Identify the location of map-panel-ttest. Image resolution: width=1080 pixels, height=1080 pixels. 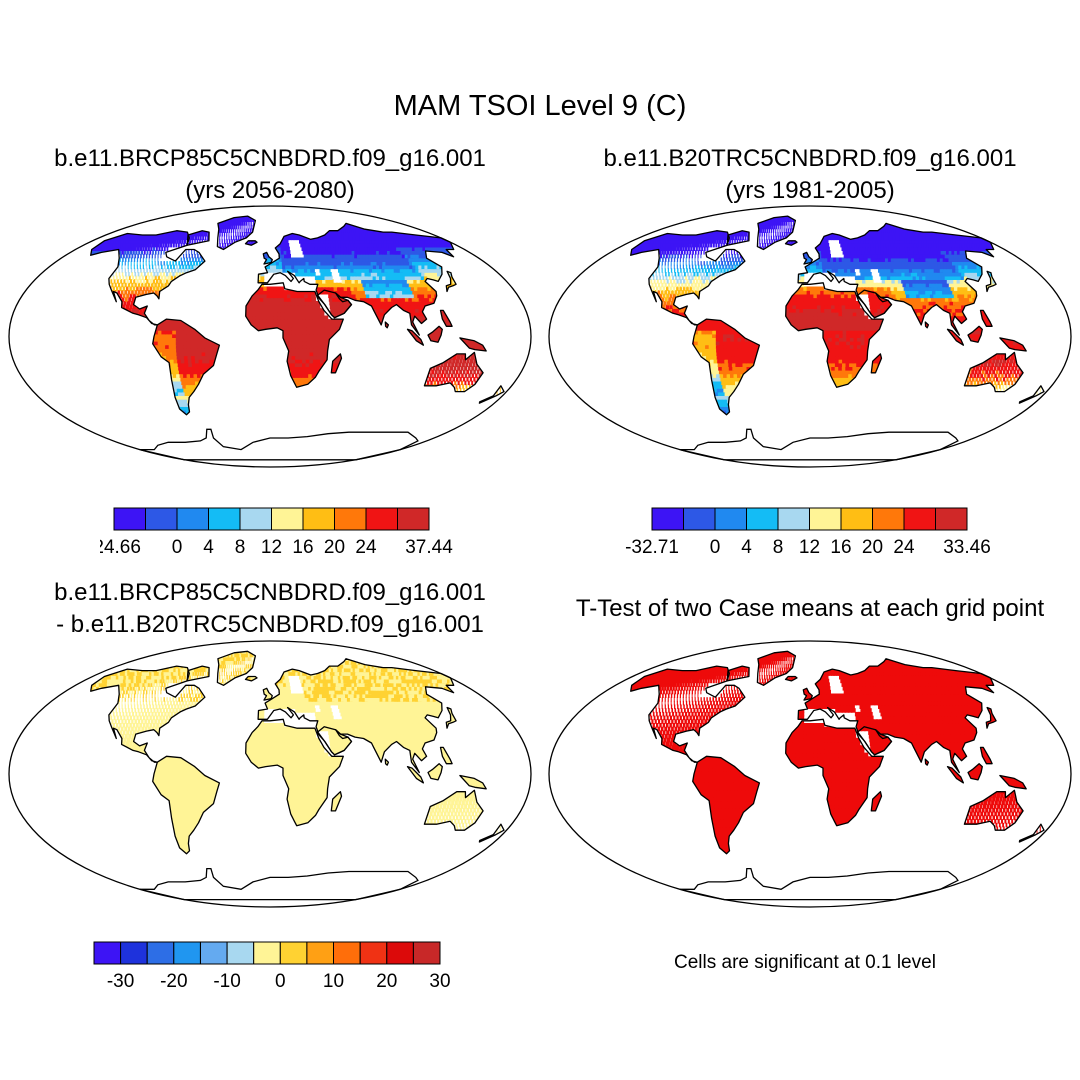
(810, 774).